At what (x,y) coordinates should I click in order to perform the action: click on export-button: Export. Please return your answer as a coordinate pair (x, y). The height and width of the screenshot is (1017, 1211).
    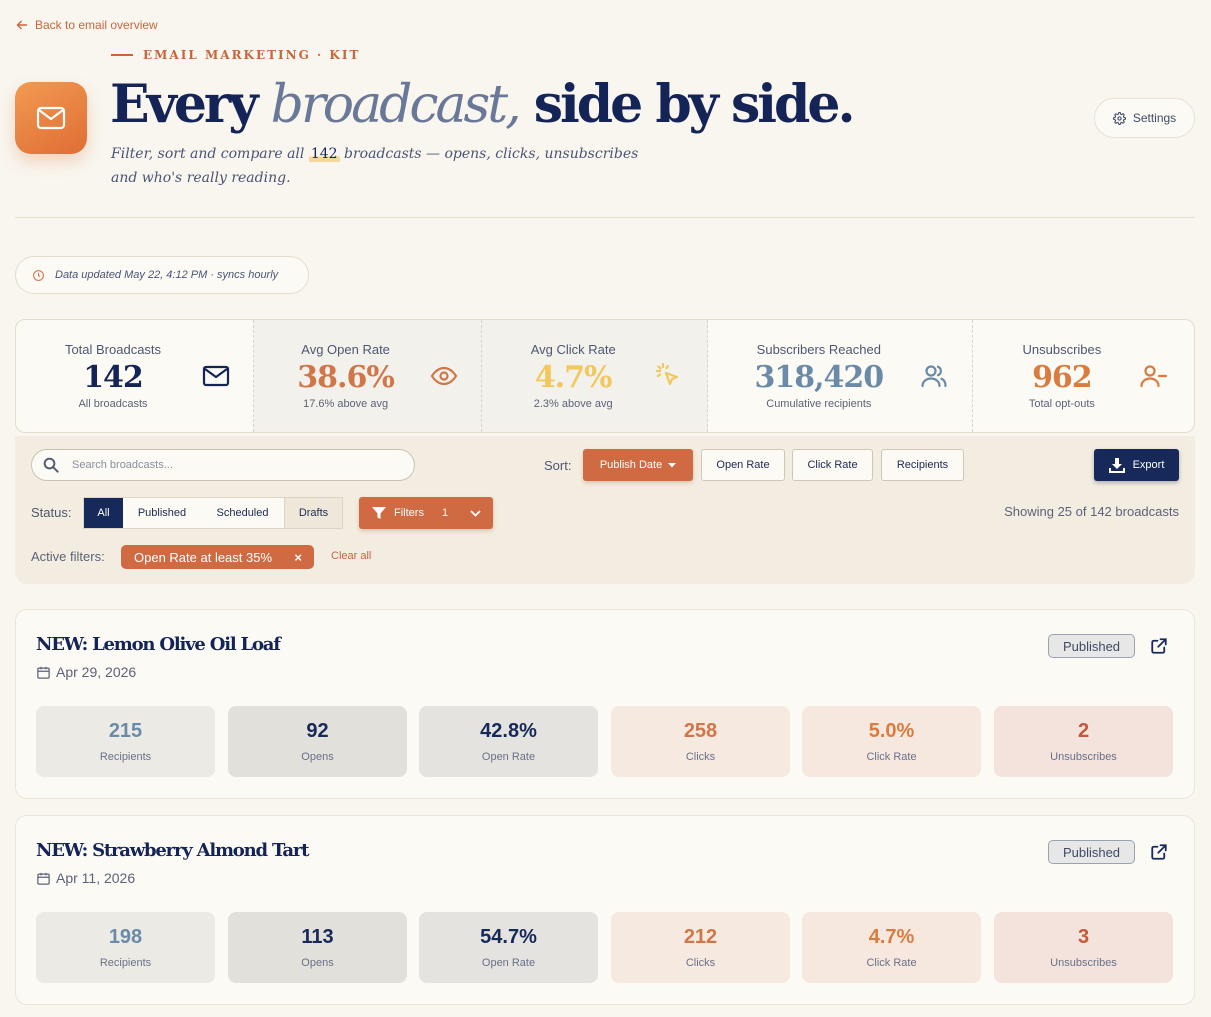
    Looking at the image, I should click on (1136, 465).